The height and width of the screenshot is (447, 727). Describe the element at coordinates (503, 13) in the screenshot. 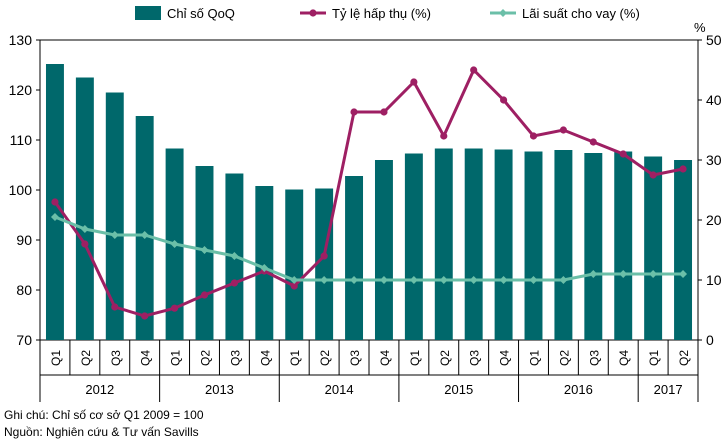

I see `legend-marker-lai-suat-cho-vay` at that location.